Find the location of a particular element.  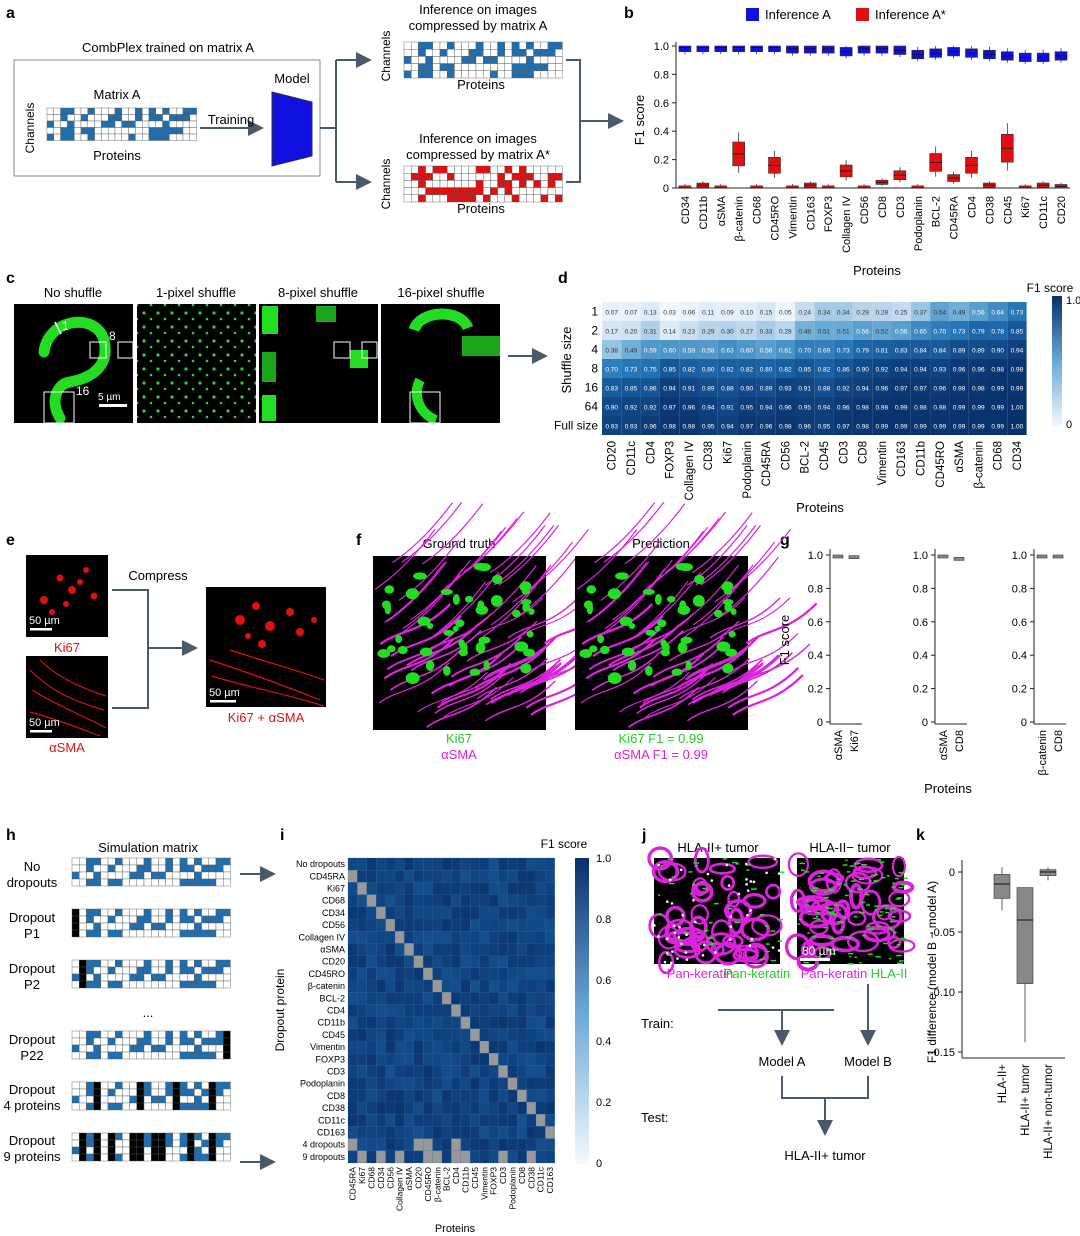

i-row-label: CD8 is located at coordinates (336, 1096).